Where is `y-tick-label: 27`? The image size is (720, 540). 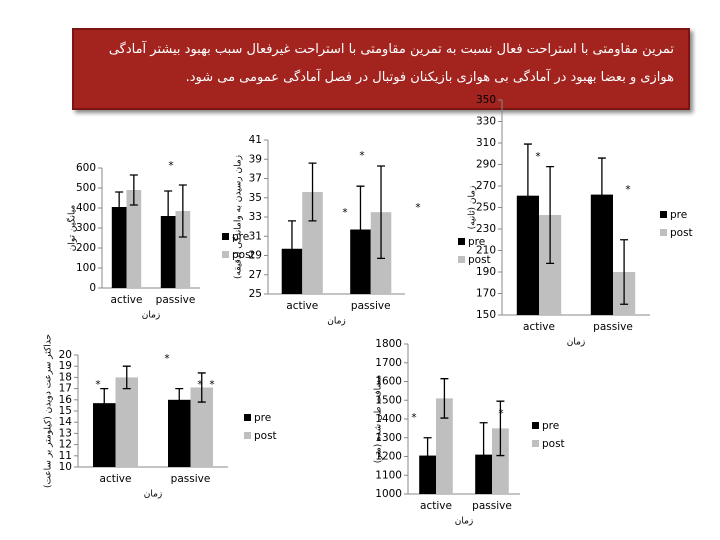 y-tick-label: 27 is located at coordinates (255, 275).